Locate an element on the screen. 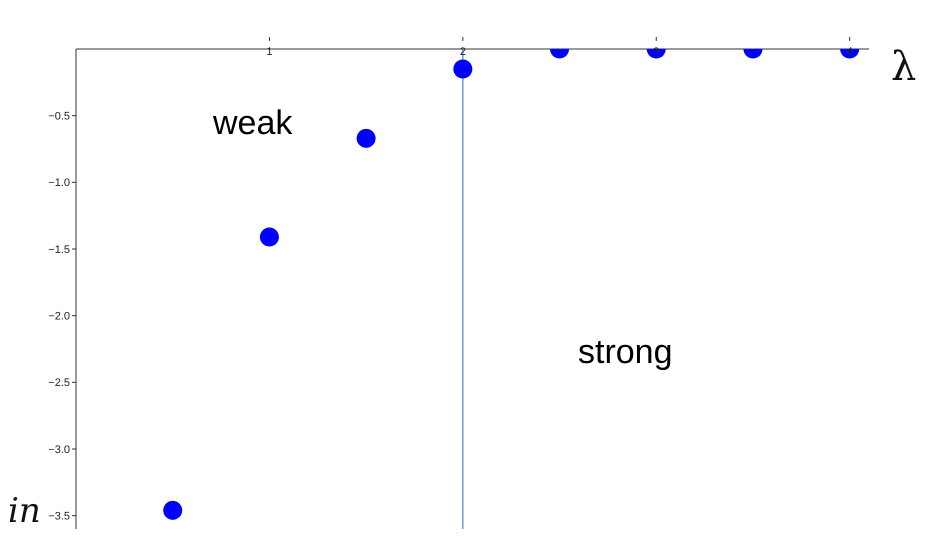  y-tick-label: −1.0 is located at coordinates (59, 183).